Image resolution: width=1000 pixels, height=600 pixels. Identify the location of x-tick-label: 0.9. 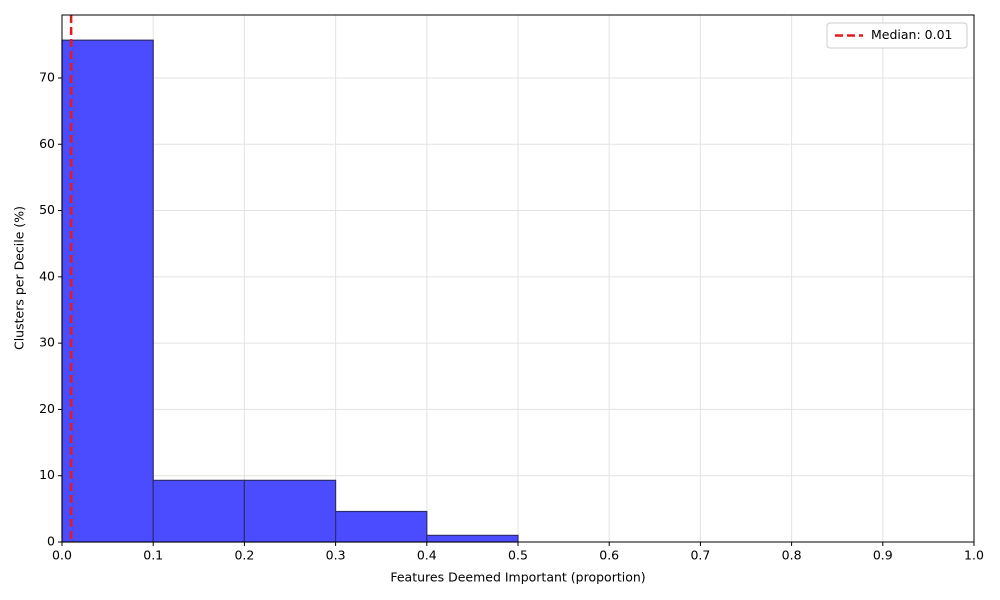
(883, 555).